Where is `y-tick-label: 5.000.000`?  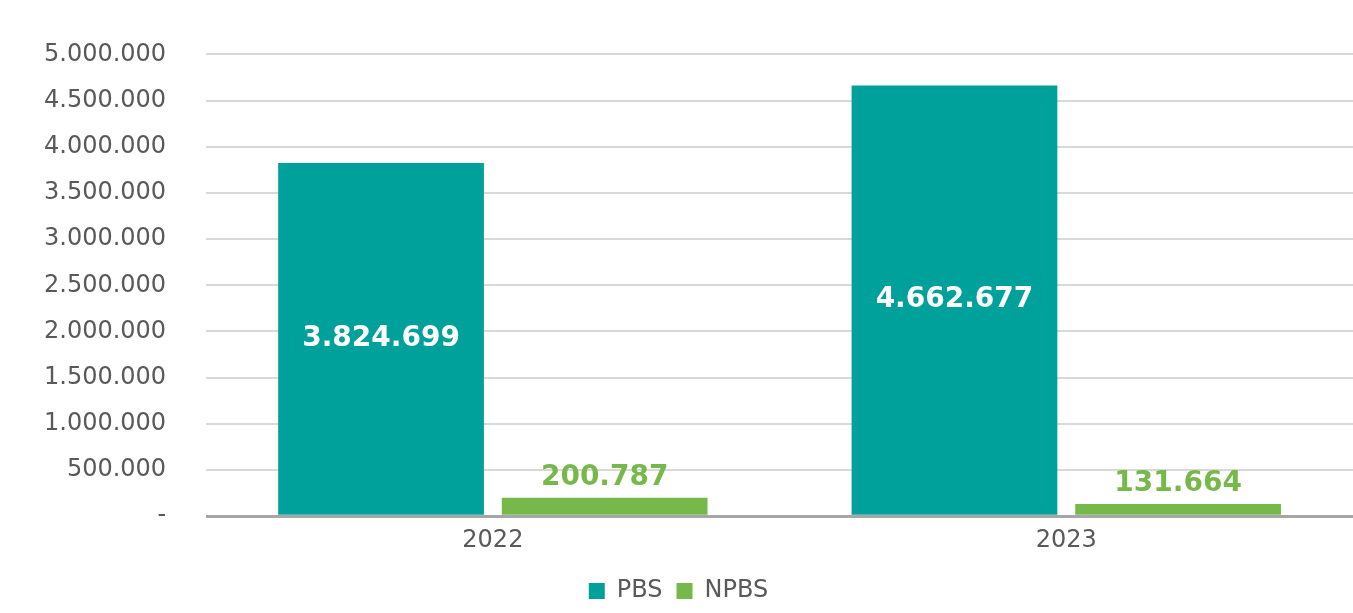 y-tick-label: 5.000.000 is located at coordinates (105, 52).